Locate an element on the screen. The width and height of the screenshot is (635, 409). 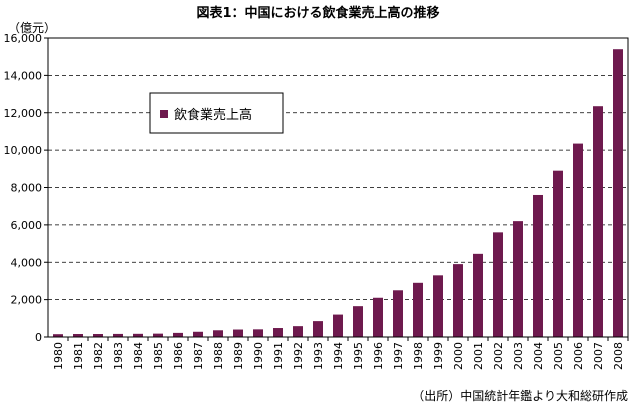
bar-1980 is located at coordinates (58, 335).